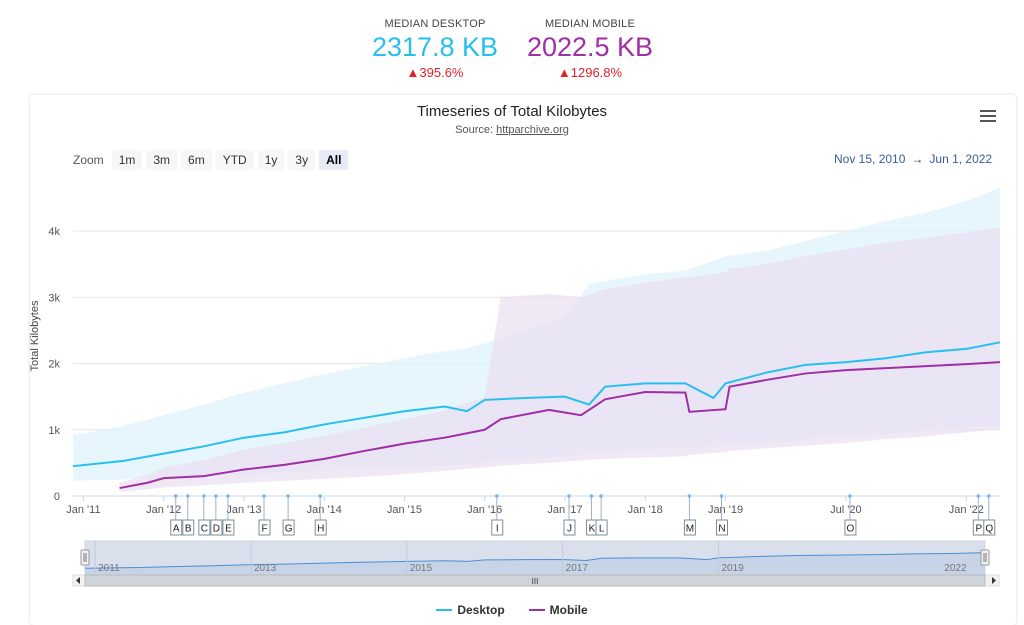 The image size is (1024, 625). I want to click on navigator-left-handle, so click(85, 557).